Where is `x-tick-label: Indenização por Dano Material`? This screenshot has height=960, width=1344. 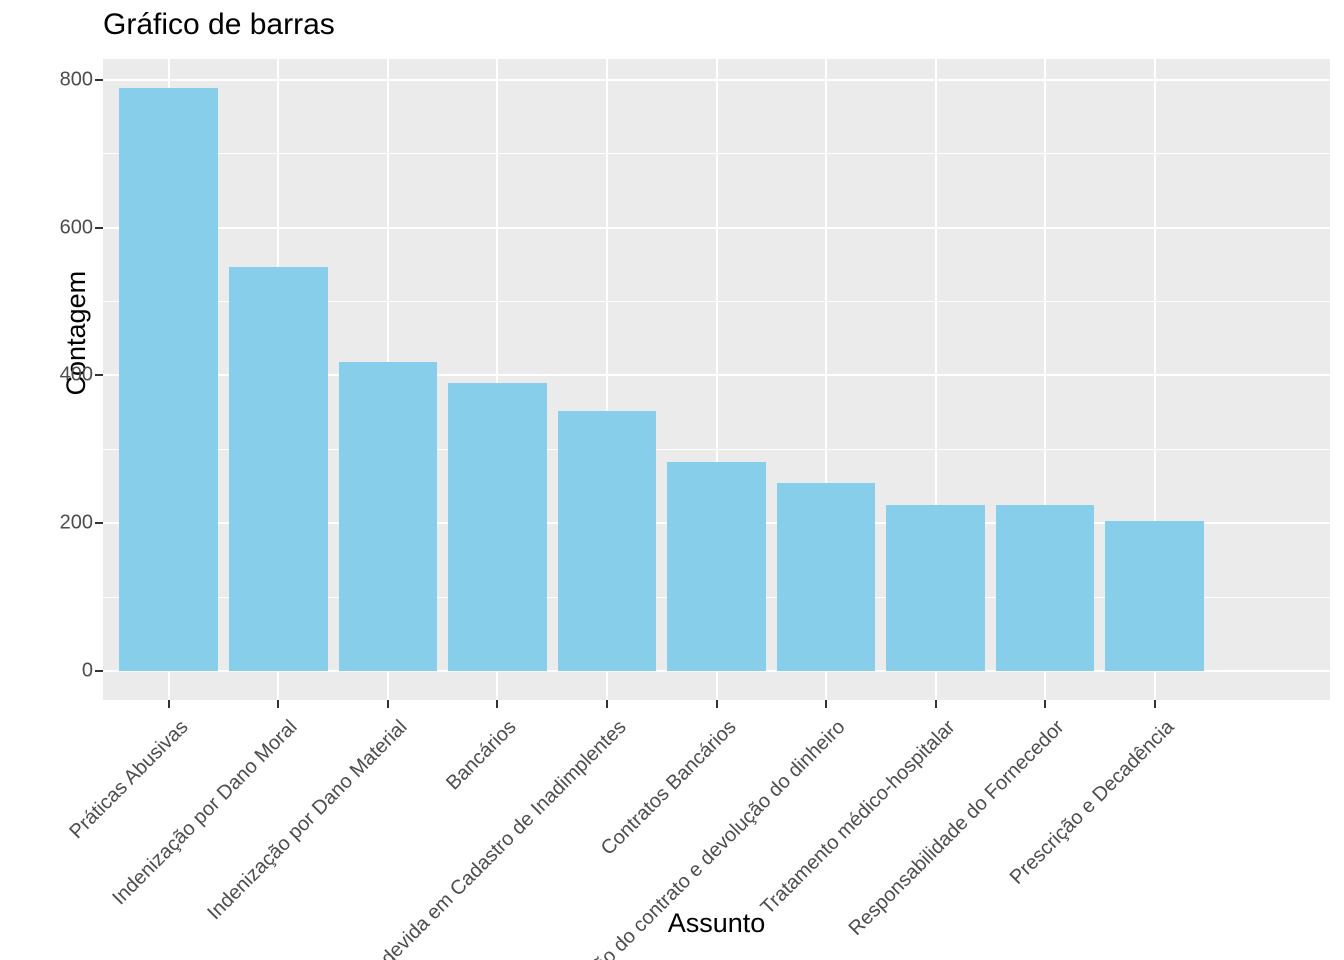
x-tick-label: Indenização por Dano Material is located at coordinates (307, 820).